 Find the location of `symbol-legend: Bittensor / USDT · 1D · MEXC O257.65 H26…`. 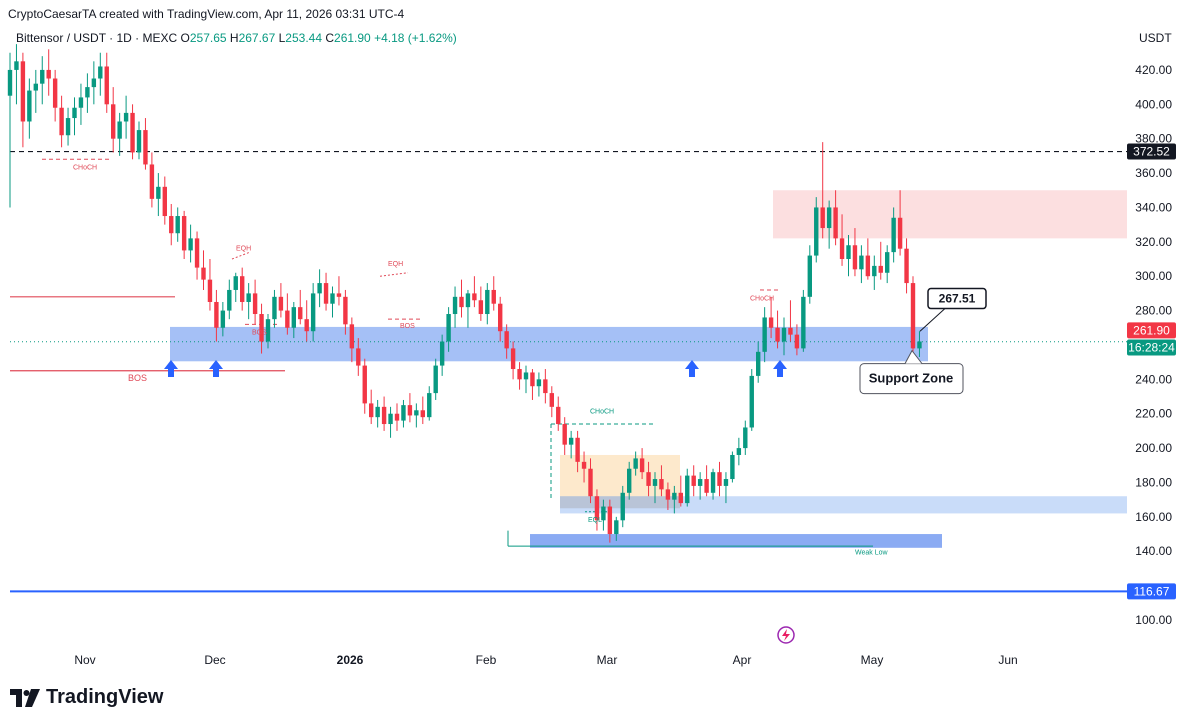

symbol-legend: Bittensor / USDT · 1D · MEXC O257.65 H26… is located at coordinates (236, 38).